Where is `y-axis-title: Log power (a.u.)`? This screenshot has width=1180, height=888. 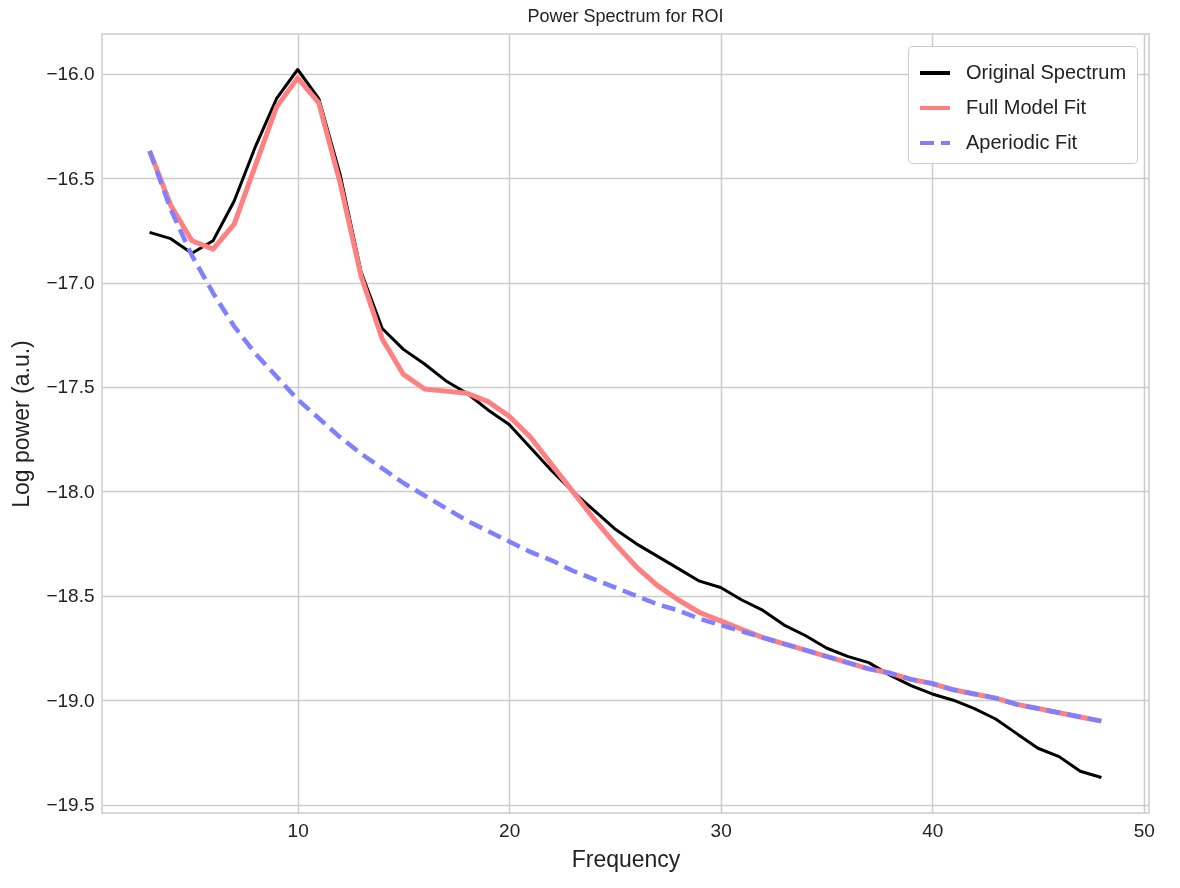
y-axis-title: Log power (a.u.) is located at coordinates (21, 424).